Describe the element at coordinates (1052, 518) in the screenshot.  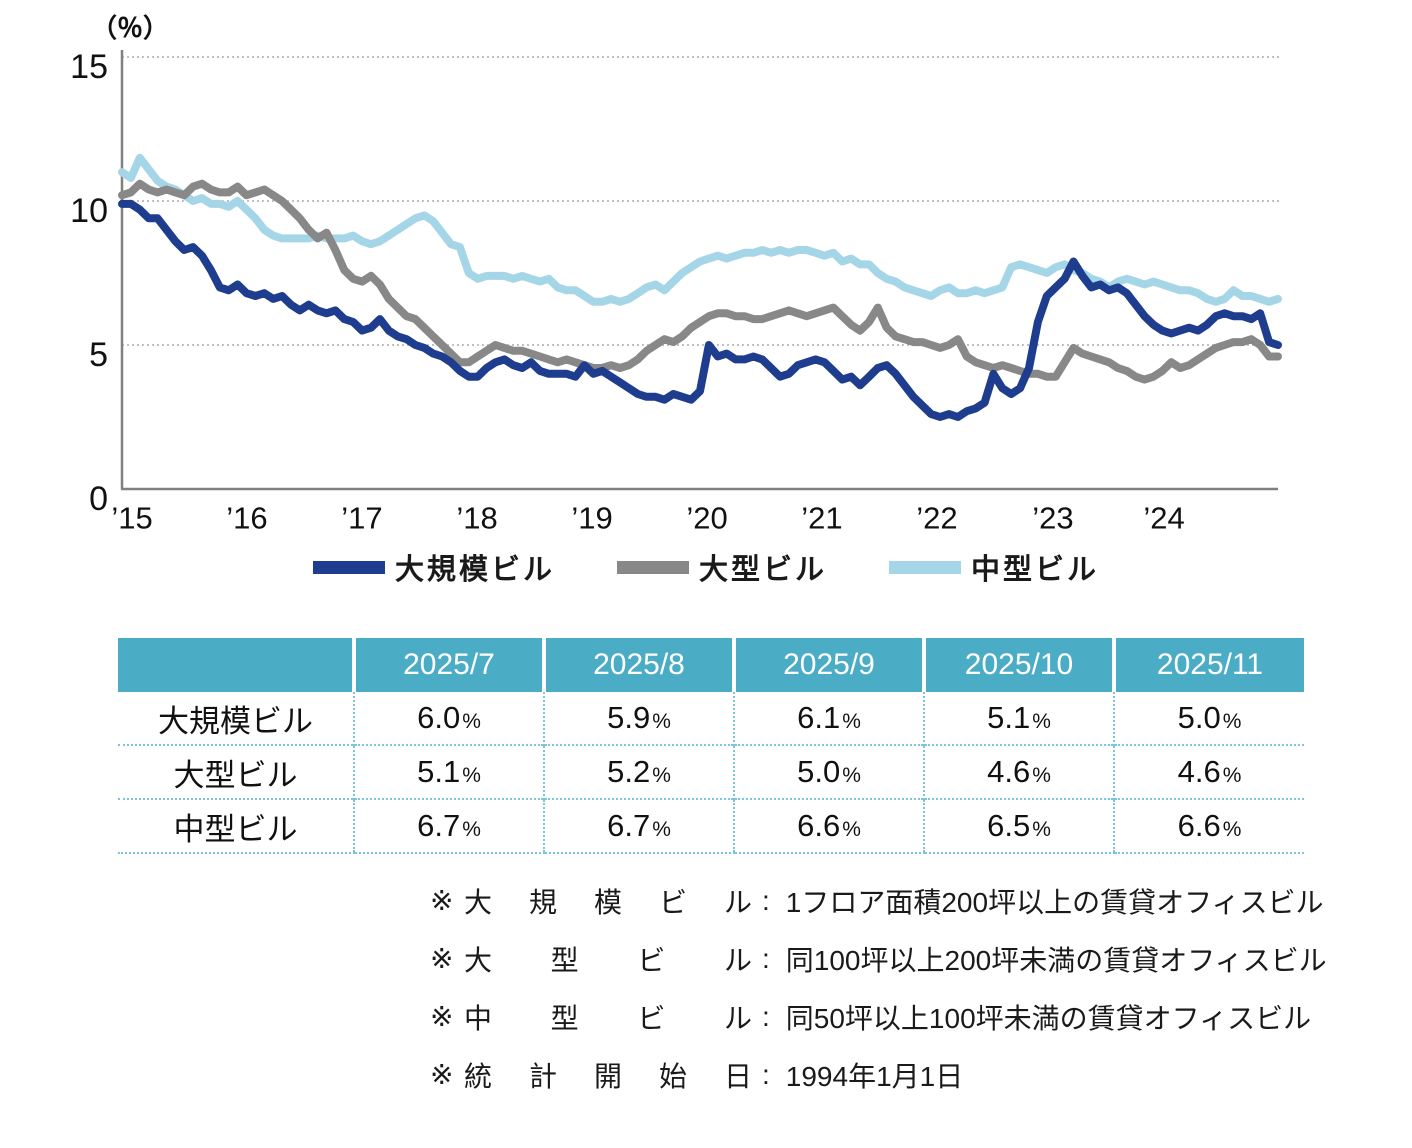
I see `x-tick-label: ’23` at that location.